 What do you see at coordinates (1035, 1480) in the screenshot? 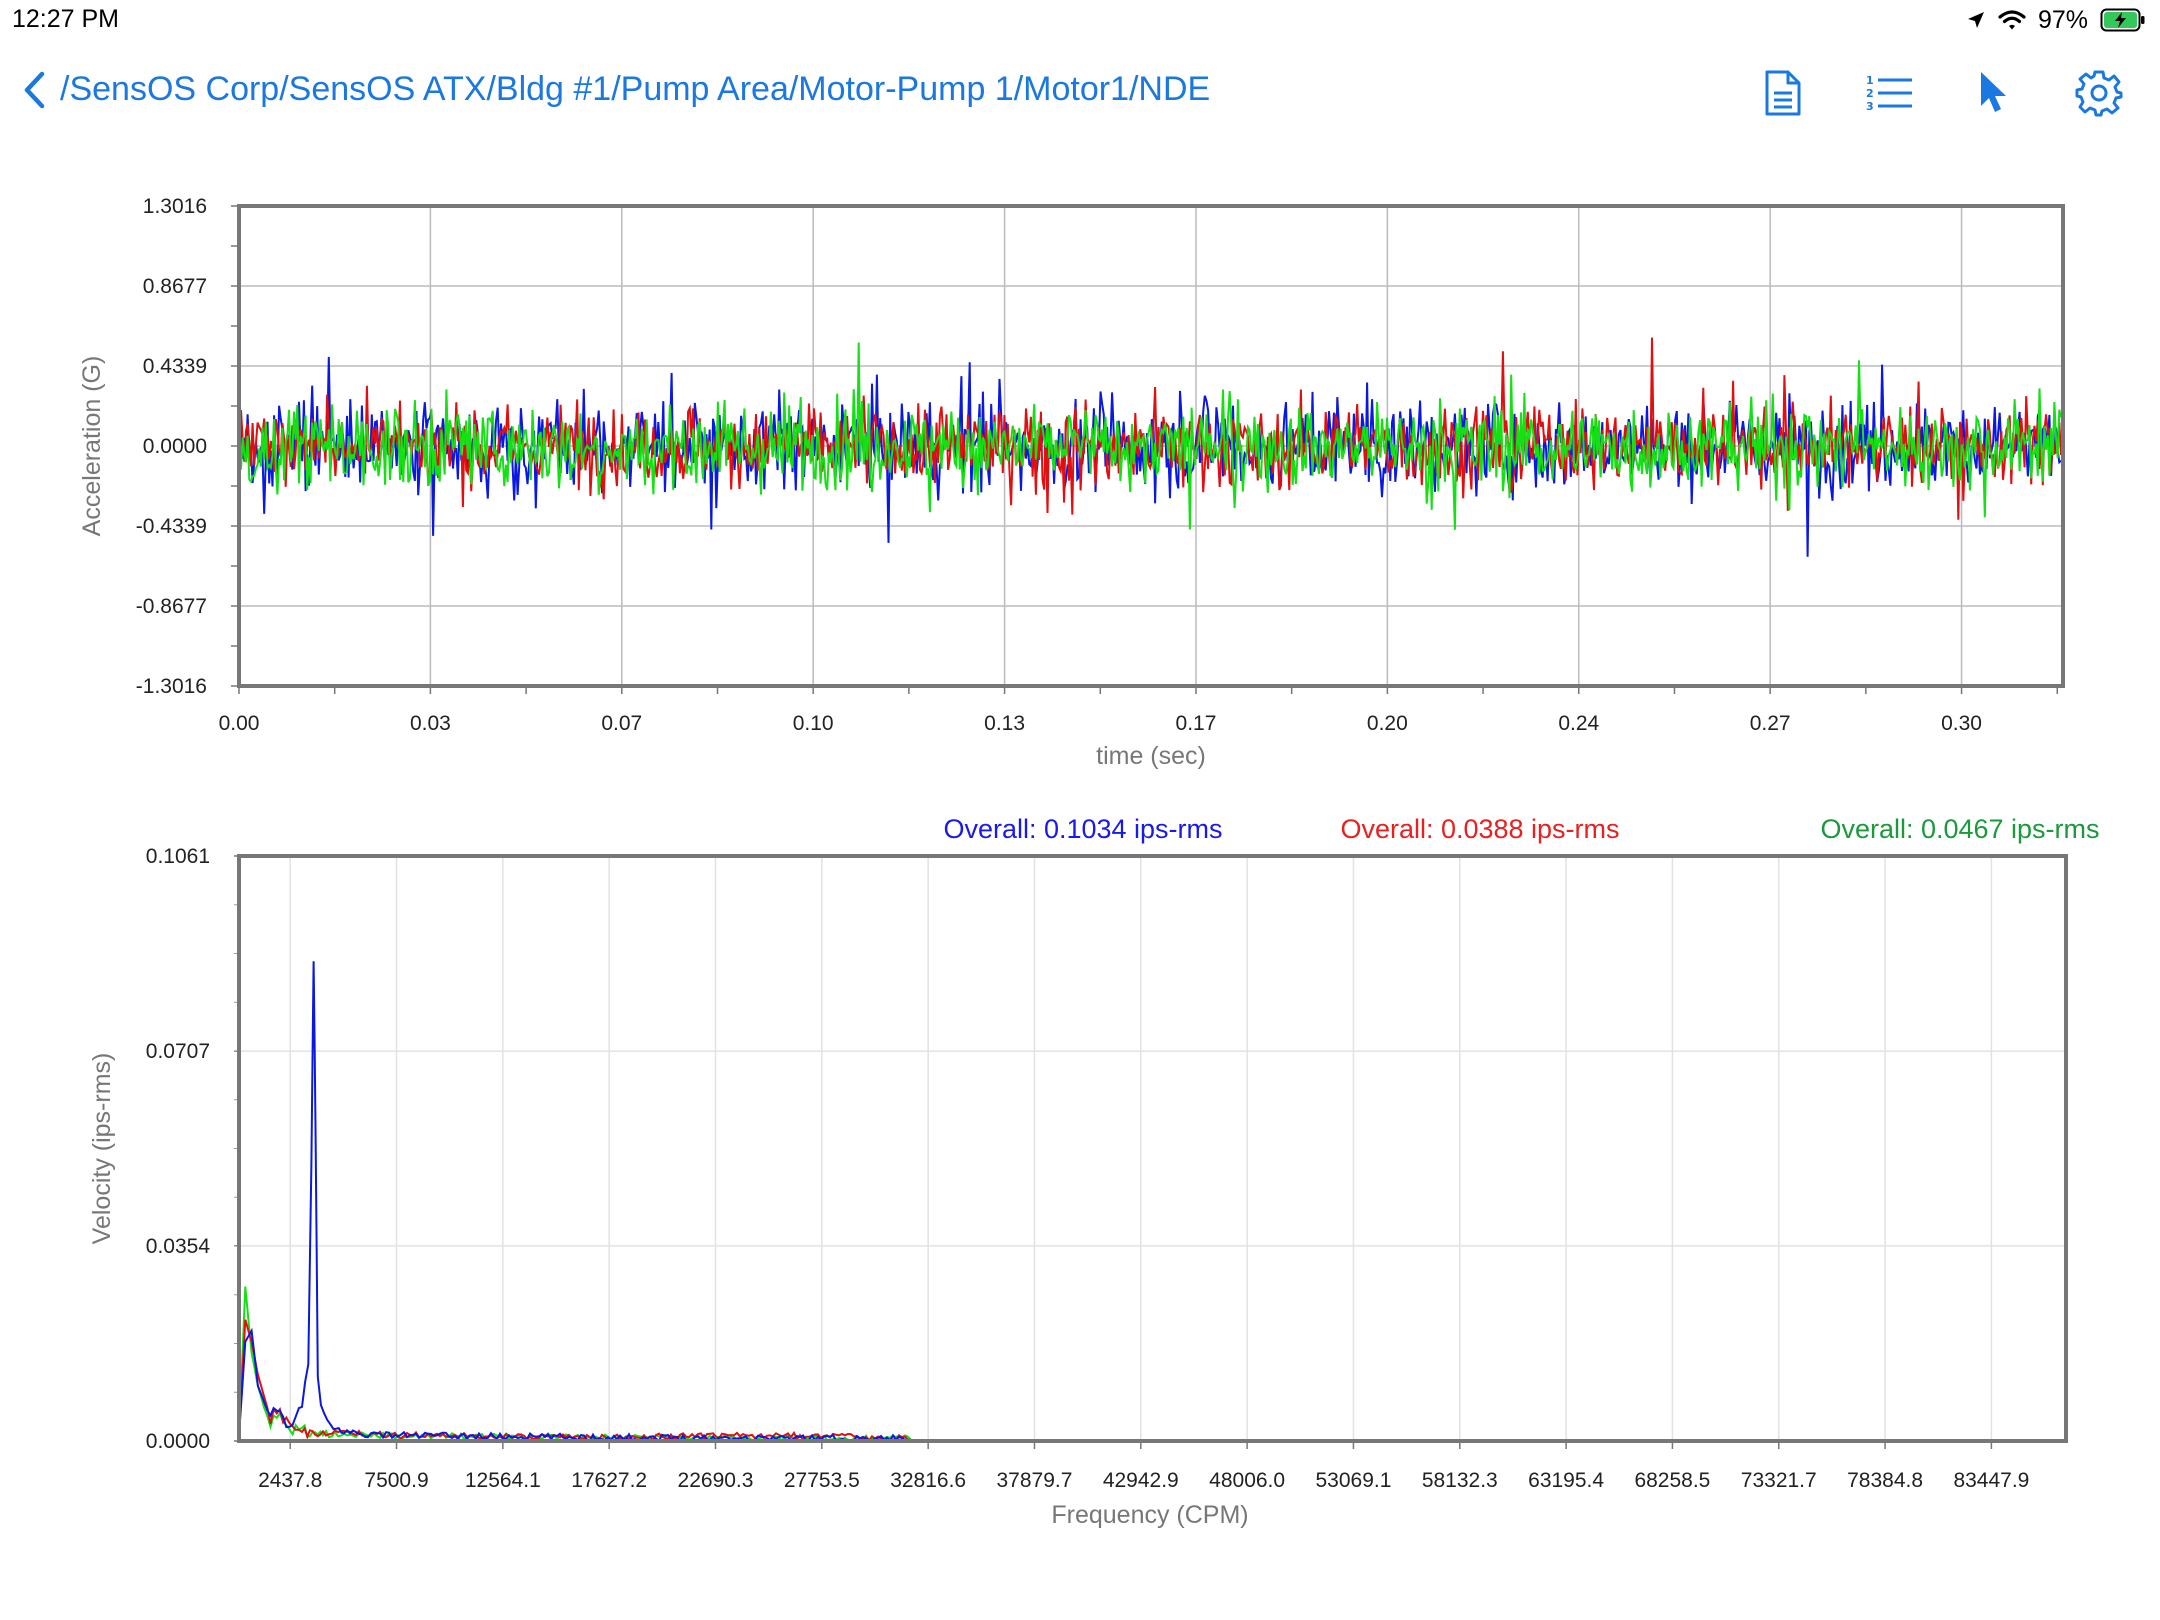
I see `x-tick-label: 37879.7` at bounding box center [1035, 1480].